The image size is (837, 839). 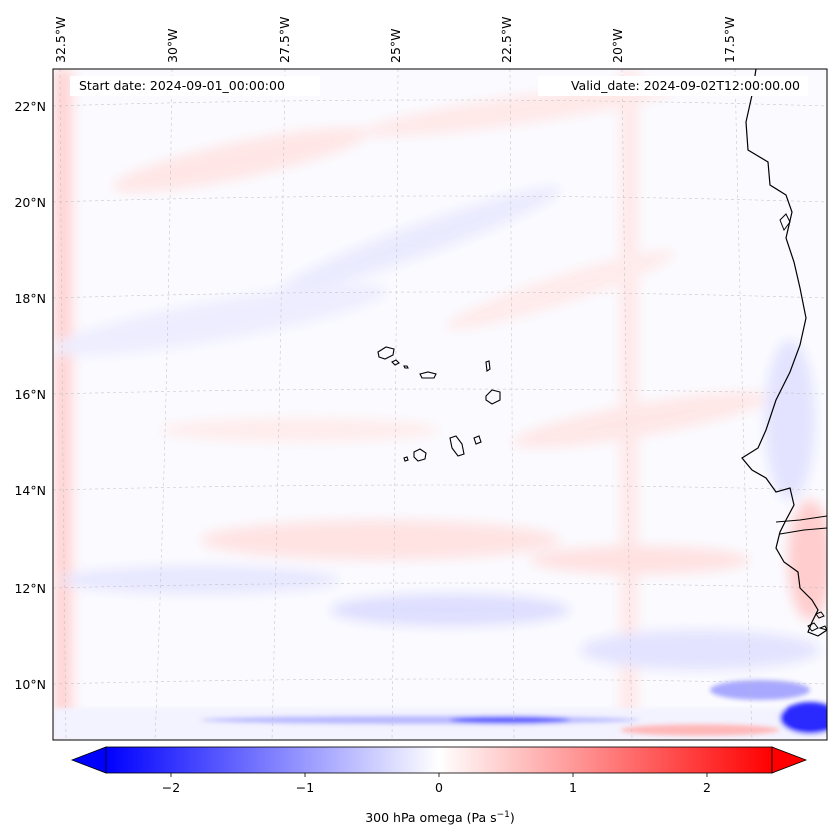 I want to click on lon-label-30w: 30°W, so click(x=172, y=45).